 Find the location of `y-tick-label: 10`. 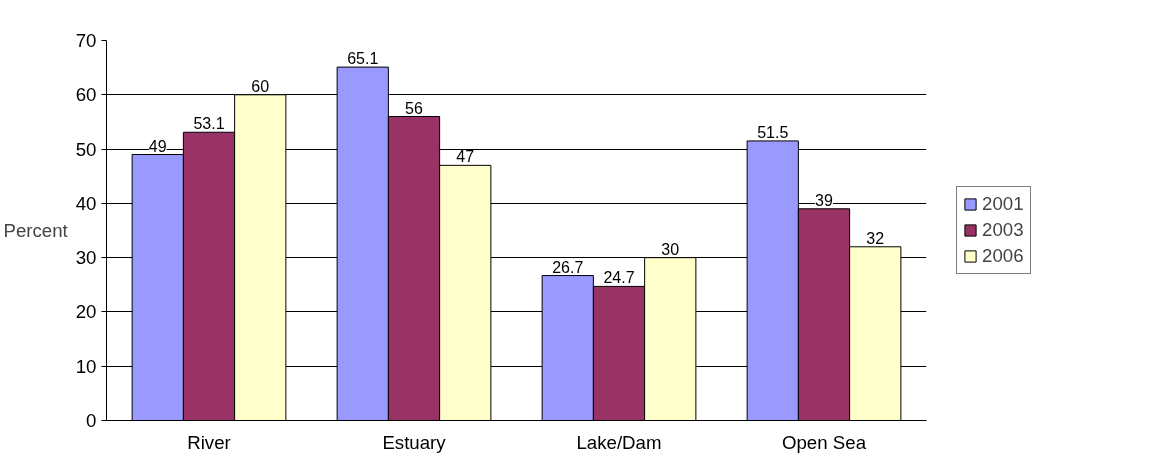

y-tick-label: 10 is located at coordinates (86, 366).